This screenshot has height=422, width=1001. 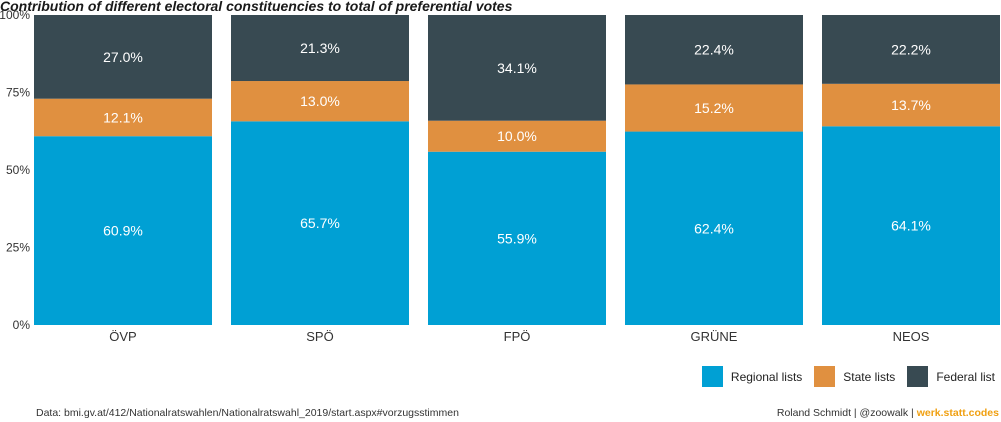 I want to click on legend: Regional lists State lists Federal list, so click(x=842, y=376).